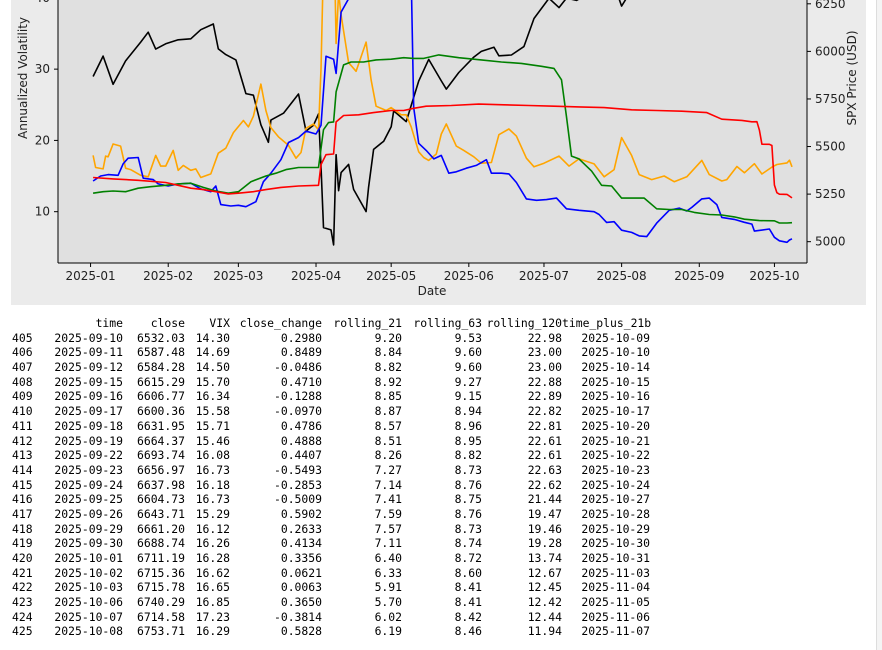 The height and width of the screenshot is (650, 882). Describe the element at coordinates (468, 543) in the screenshot. I see `table-cell: 8.74` at that location.